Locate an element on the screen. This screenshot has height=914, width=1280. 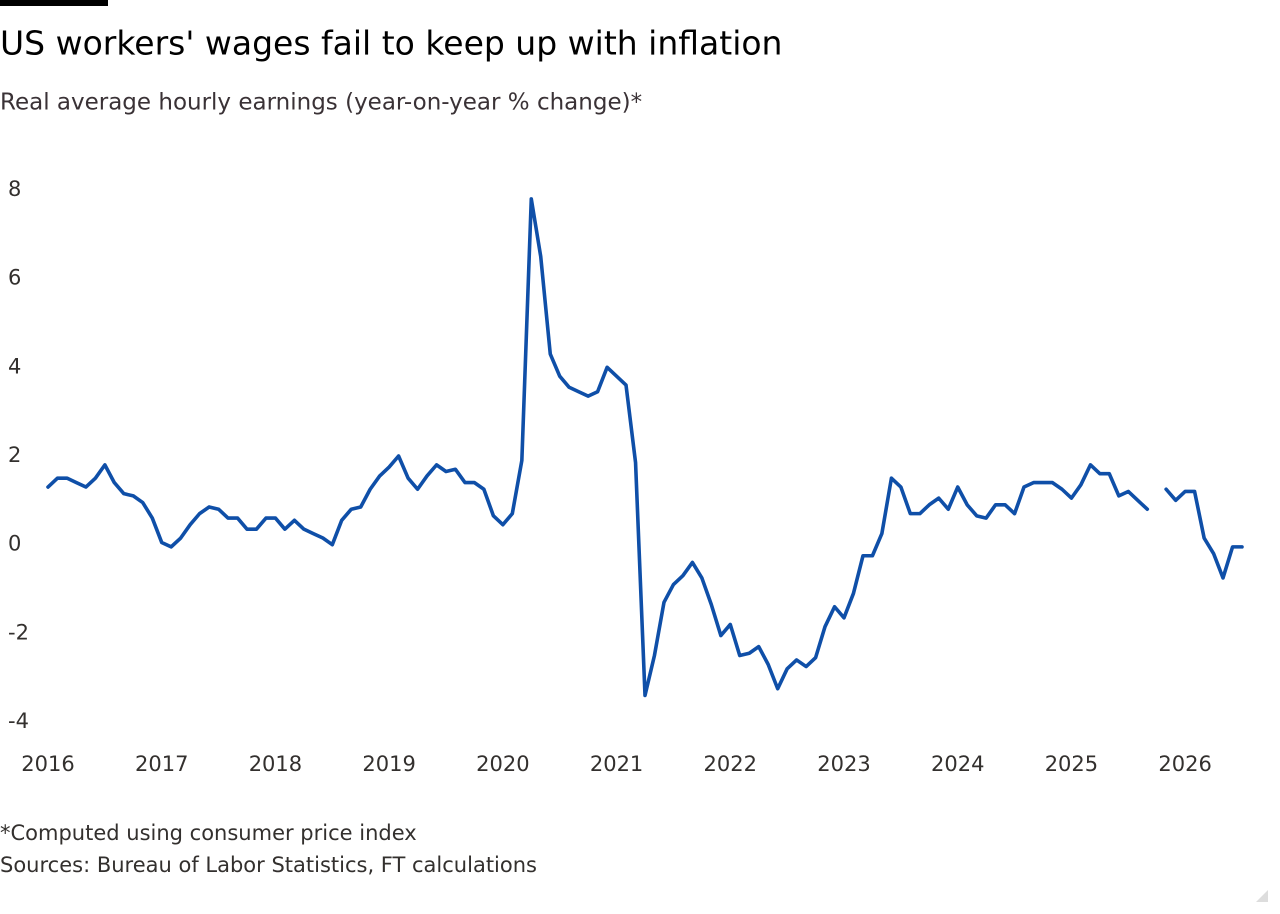
resize-handle is located at coordinates (1262, 896).